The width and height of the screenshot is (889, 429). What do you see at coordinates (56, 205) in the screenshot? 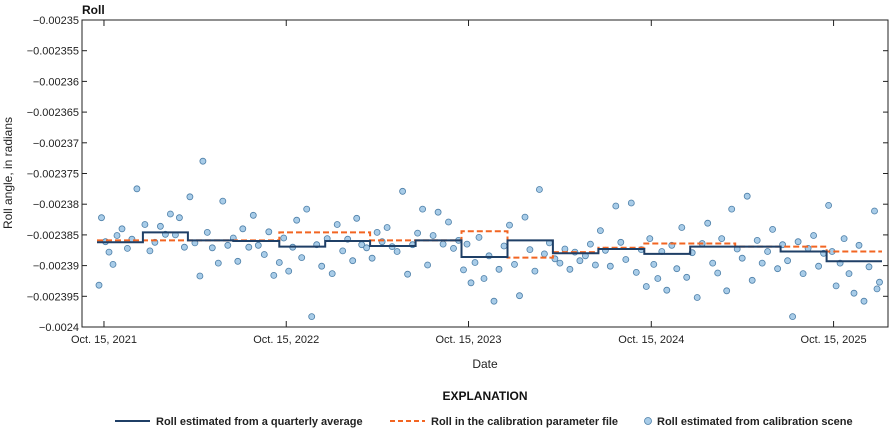
I see `y-tick-label: −0.00238` at bounding box center [56, 205].